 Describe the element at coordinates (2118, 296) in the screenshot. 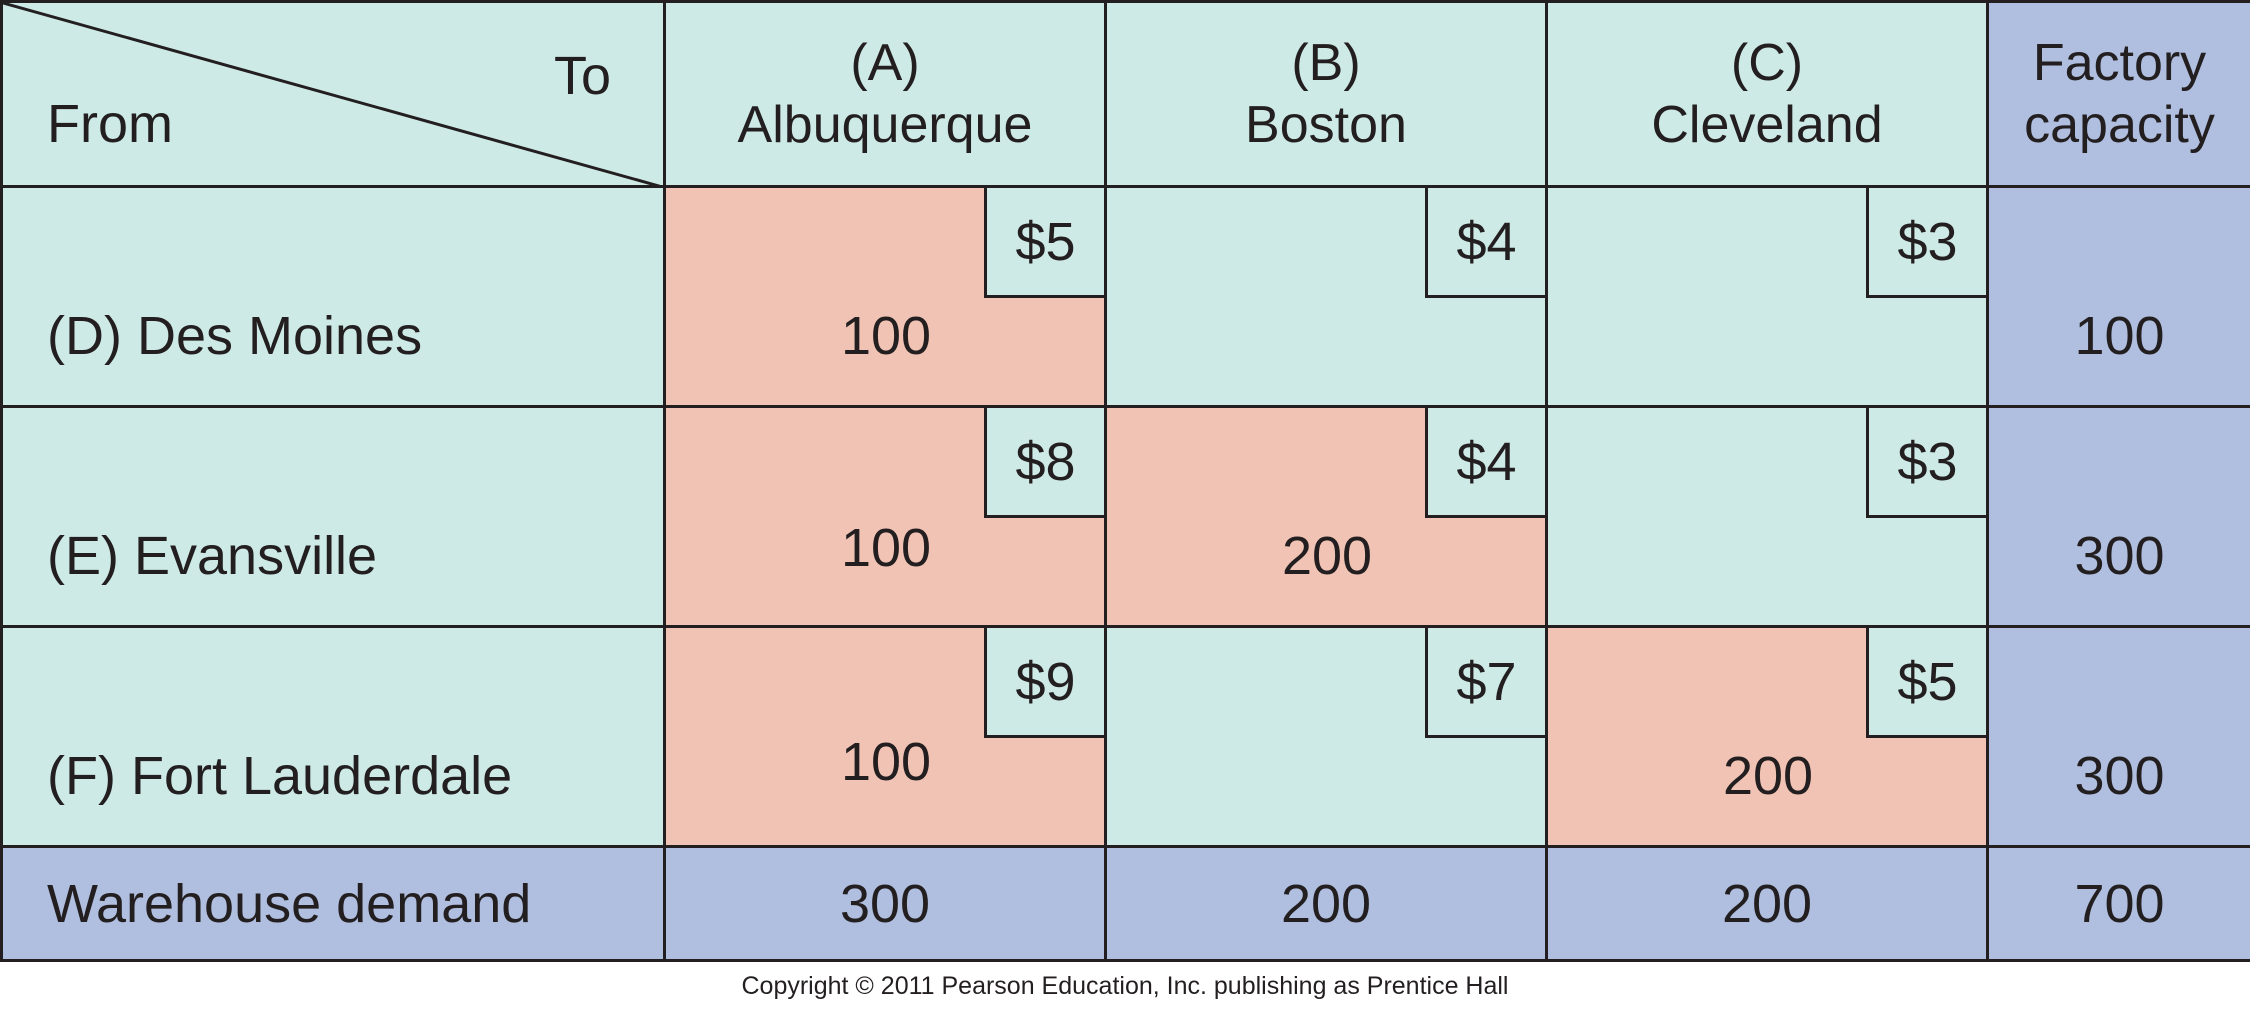

I see `capacity-cell: 100` at that location.